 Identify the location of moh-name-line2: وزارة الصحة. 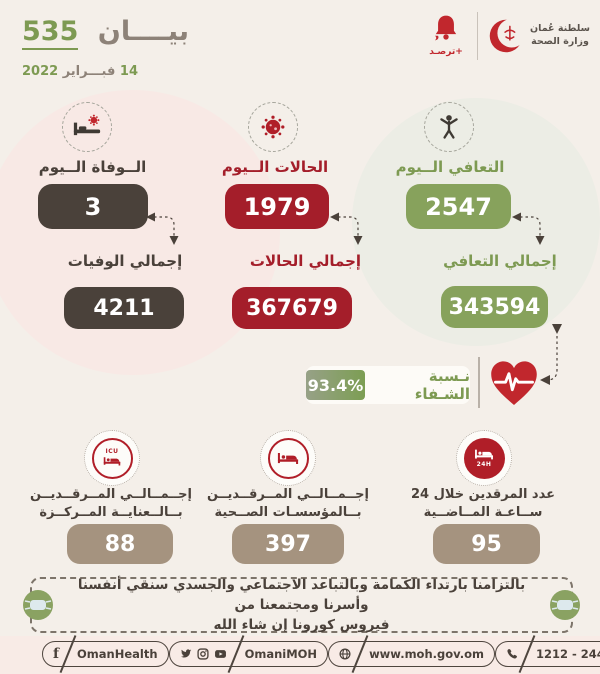
(560, 41).